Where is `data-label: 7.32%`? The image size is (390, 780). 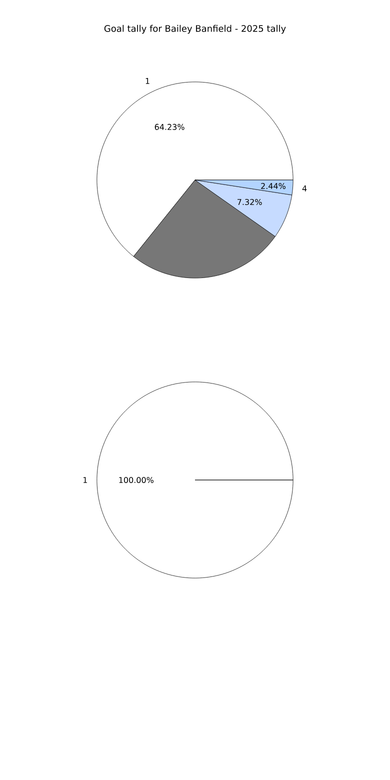 data-label: 7.32% is located at coordinates (250, 202).